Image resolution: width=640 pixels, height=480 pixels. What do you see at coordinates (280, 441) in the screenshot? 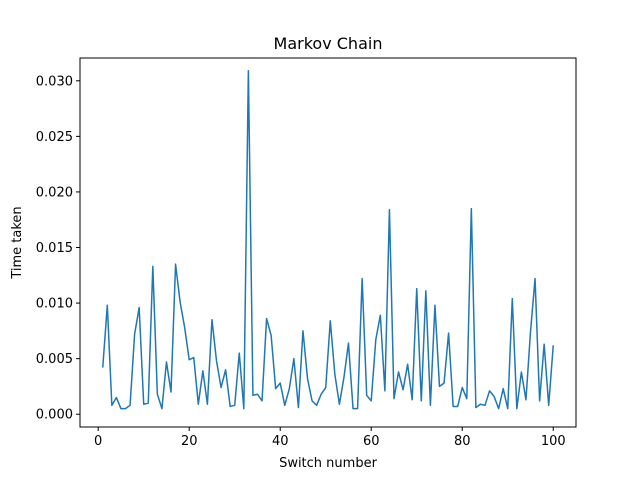
I see `x-tick-label: 40` at bounding box center [280, 441].